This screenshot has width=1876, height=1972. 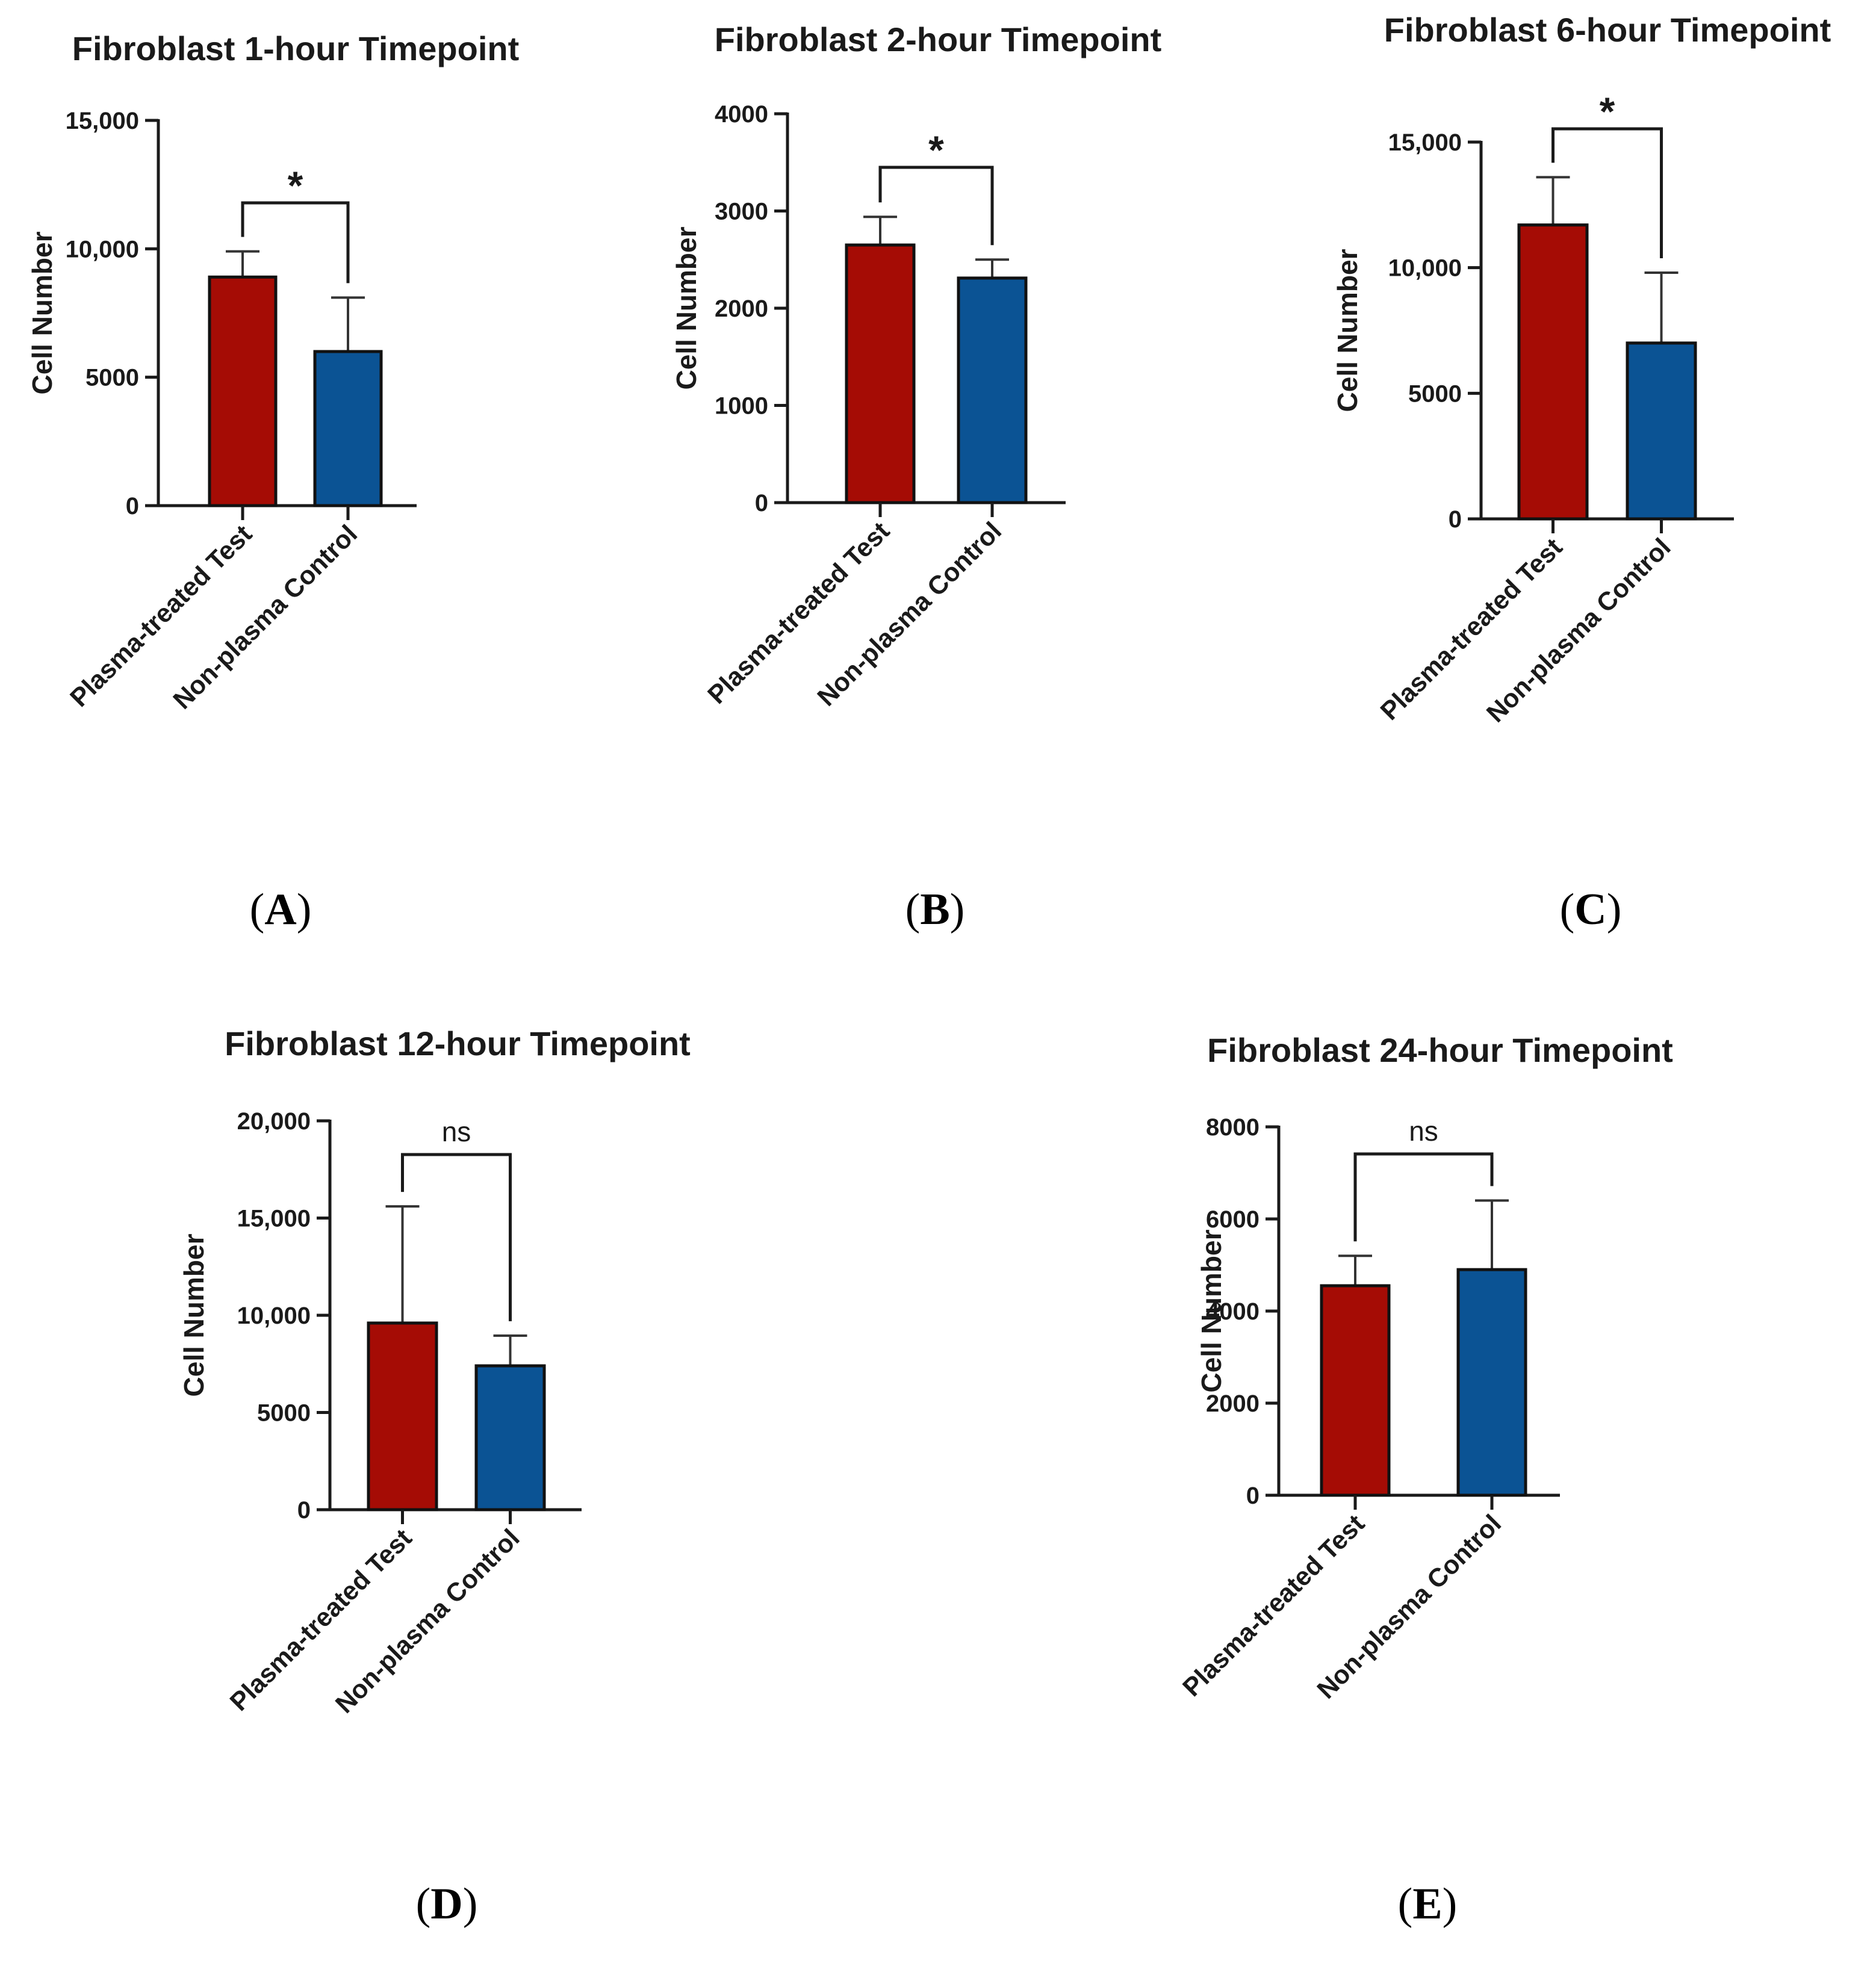 I want to click on panel-label-letter: D, so click(x=446, y=1904).